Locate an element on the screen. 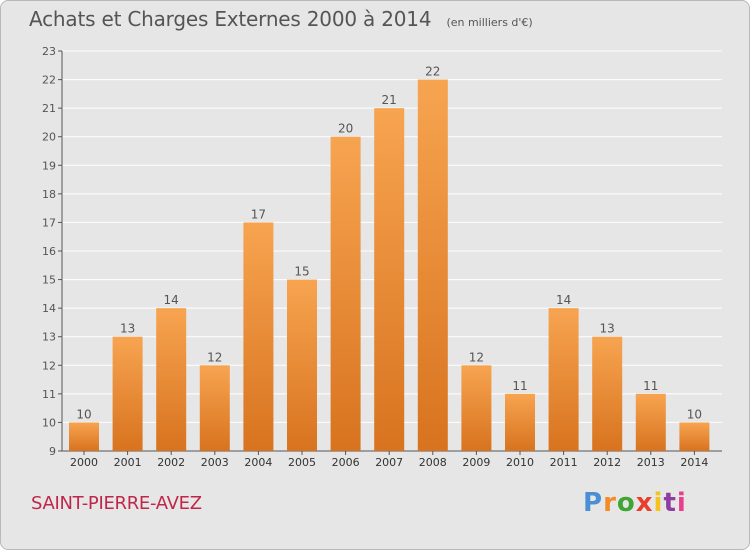 The height and width of the screenshot is (550, 750). y-tick-label: 12 is located at coordinates (49, 365).